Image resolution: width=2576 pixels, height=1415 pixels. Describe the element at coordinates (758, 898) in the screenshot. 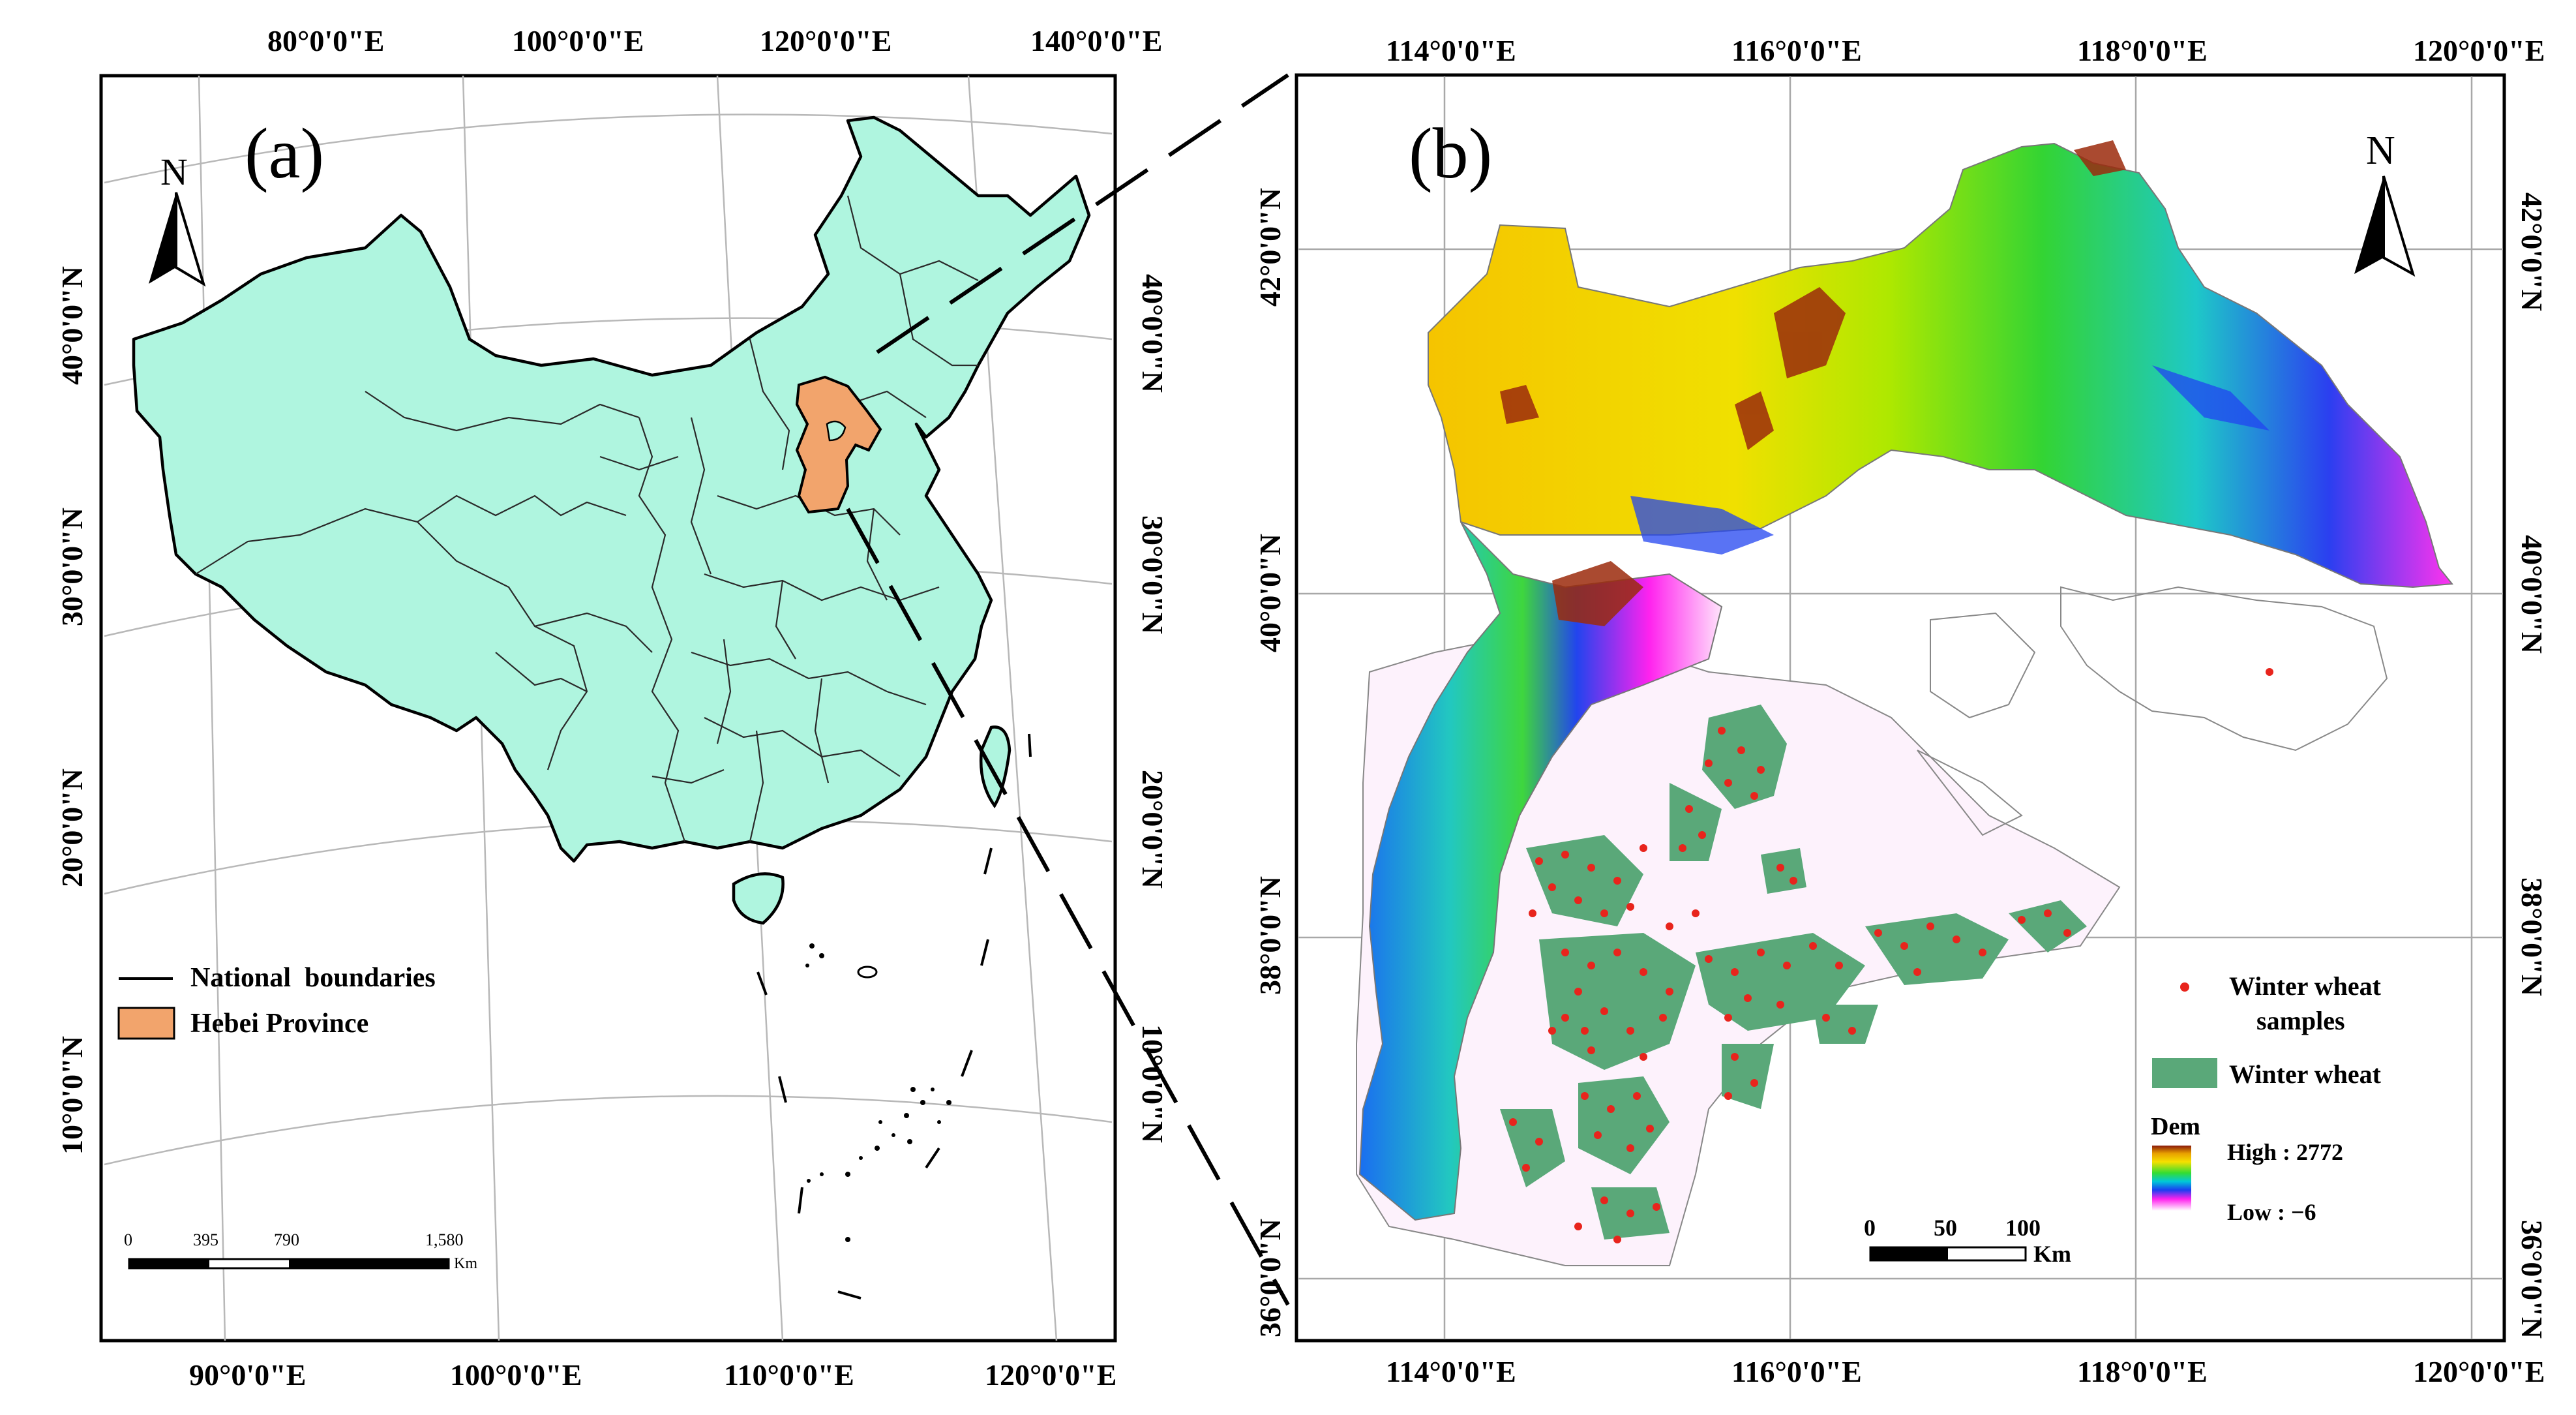

I see `hainan-island` at that location.